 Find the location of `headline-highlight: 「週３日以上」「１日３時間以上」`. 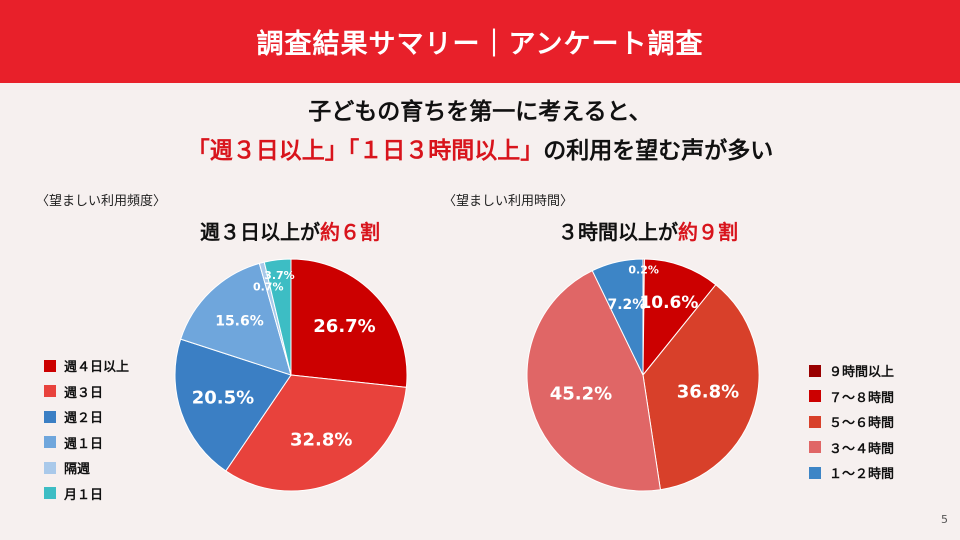

headline-highlight: 「週３日以上」「１日３時間以上」 is located at coordinates (365, 151).